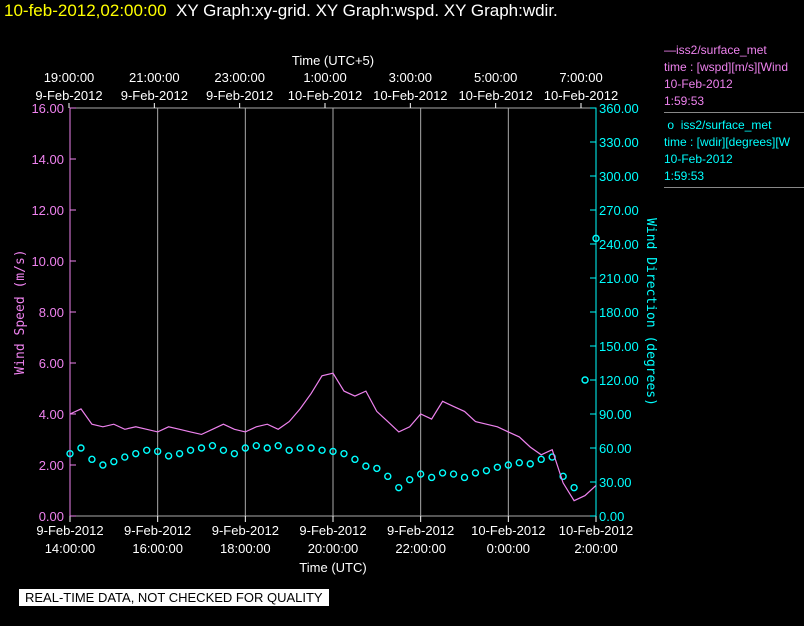 The width and height of the screenshot is (804, 626). Describe the element at coordinates (51, 516) in the screenshot. I see `left-tick-label: 0.00` at that location.